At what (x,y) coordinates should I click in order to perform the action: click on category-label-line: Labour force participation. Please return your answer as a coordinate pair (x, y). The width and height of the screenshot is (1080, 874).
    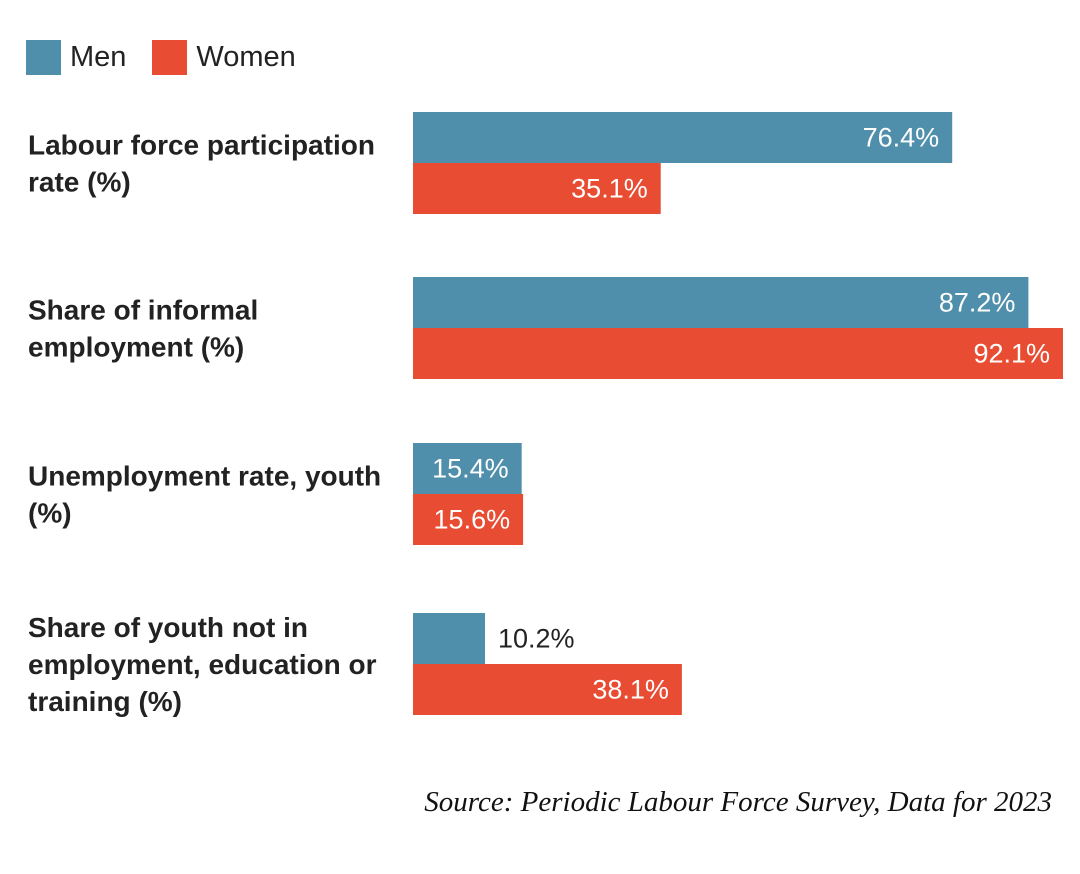
    Looking at the image, I should click on (201, 145).